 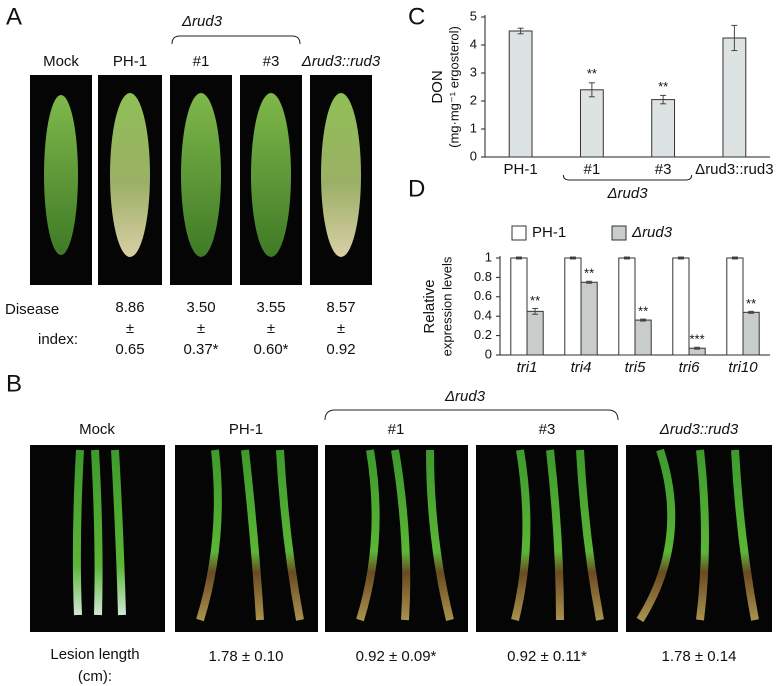 What do you see at coordinates (270, 307) in the screenshot?
I see `disease-index-mean: 3.55` at bounding box center [270, 307].